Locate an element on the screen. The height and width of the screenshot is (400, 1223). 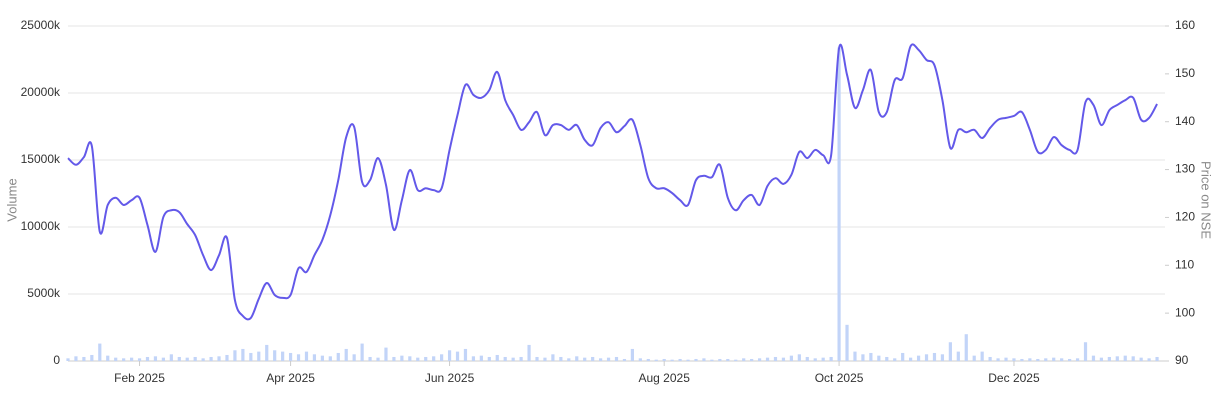
y2-axis-title: Price on NSE is located at coordinates (1206, 200).